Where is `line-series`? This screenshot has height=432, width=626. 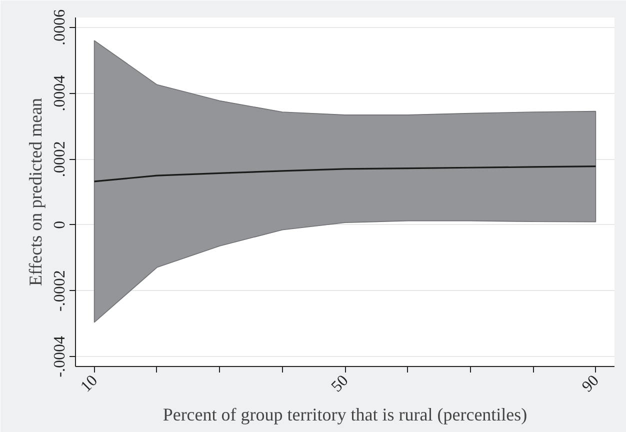
line-series is located at coordinates (345, 174).